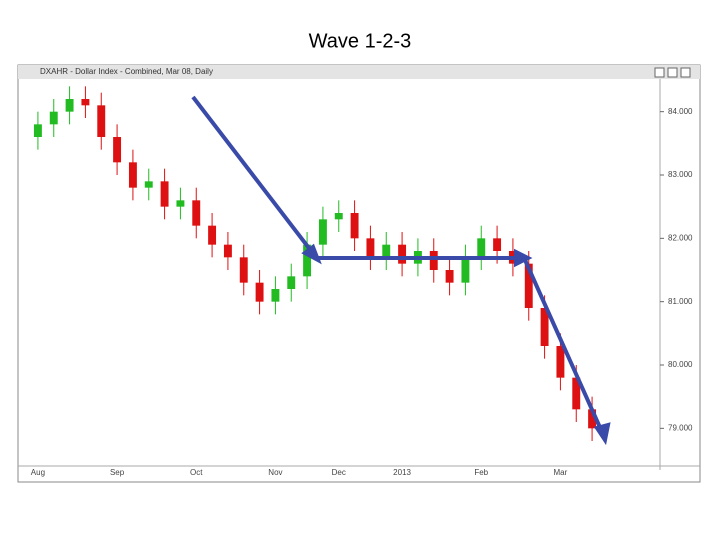 The width and height of the screenshot is (720, 545). I want to click on x-tick-label: 2013, so click(402, 472).